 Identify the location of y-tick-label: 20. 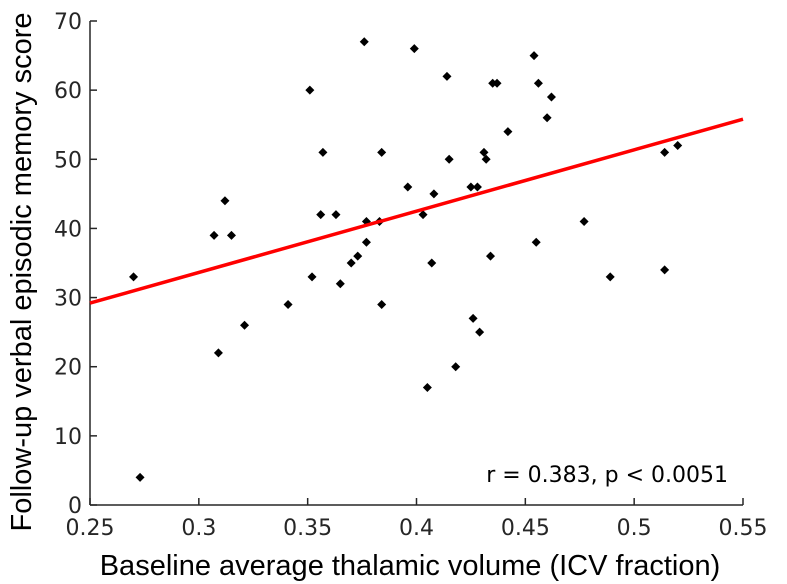
(68, 368).